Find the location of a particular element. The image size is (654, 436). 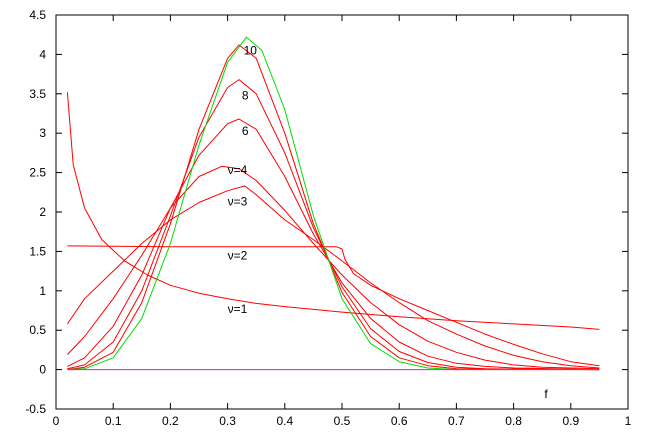

series-label: 6 is located at coordinates (245, 131).